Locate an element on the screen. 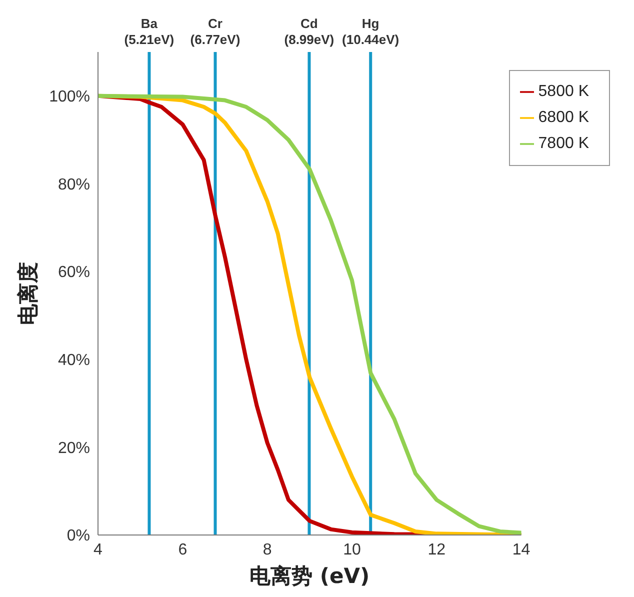  y-tick-label: 40% is located at coordinates (74, 361).